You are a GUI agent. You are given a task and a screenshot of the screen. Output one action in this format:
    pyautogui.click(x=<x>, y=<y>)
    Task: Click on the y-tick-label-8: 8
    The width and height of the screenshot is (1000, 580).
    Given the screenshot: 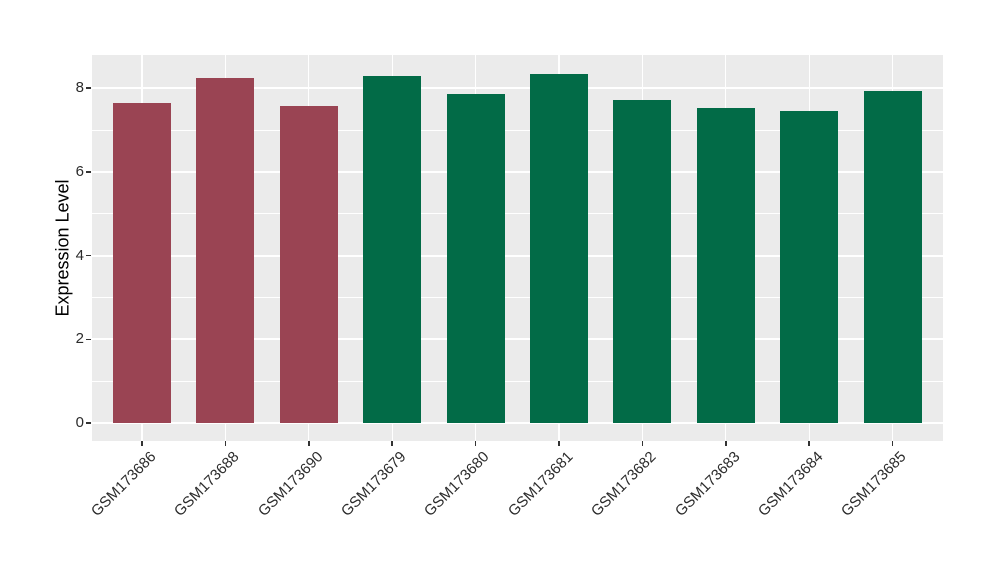 What is the action you would take?
    pyautogui.click(x=79, y=88)
    